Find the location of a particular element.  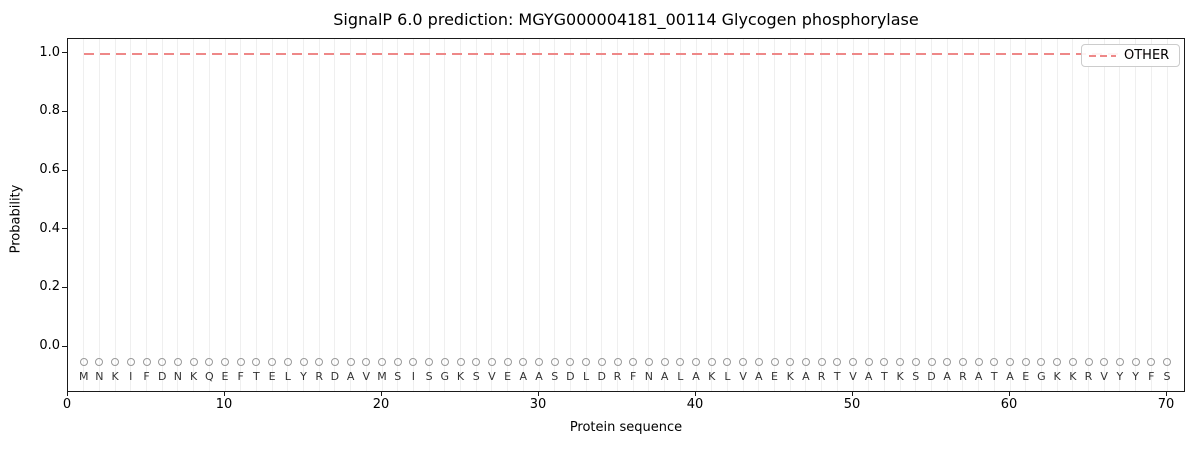

y-tick-label: 1.0 is located at coordinates (49, 52).